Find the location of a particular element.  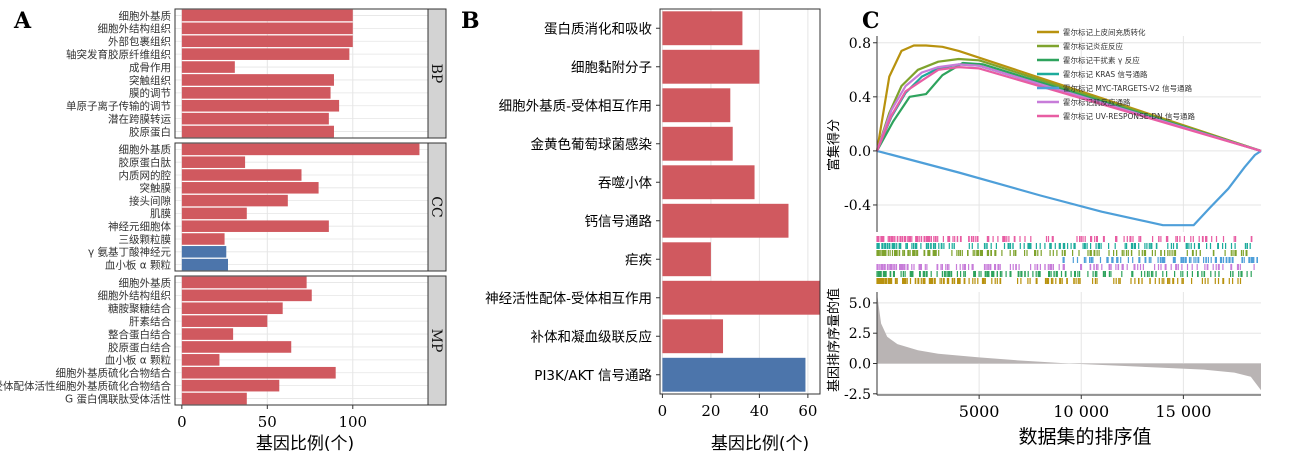

legend-label: 霍尔标记 MYC-TARGETS-V2 信号通路 is located at coordinates (1128, 88).